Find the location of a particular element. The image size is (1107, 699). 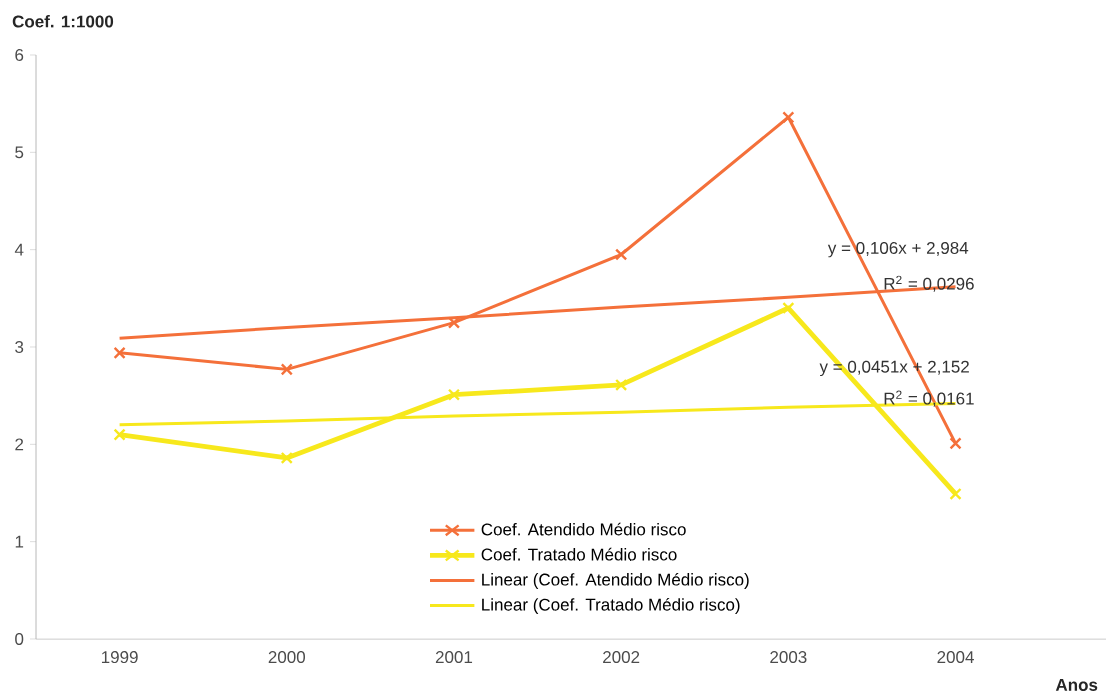

x-tick-label: 2001 is located at coordinates (454, 657).